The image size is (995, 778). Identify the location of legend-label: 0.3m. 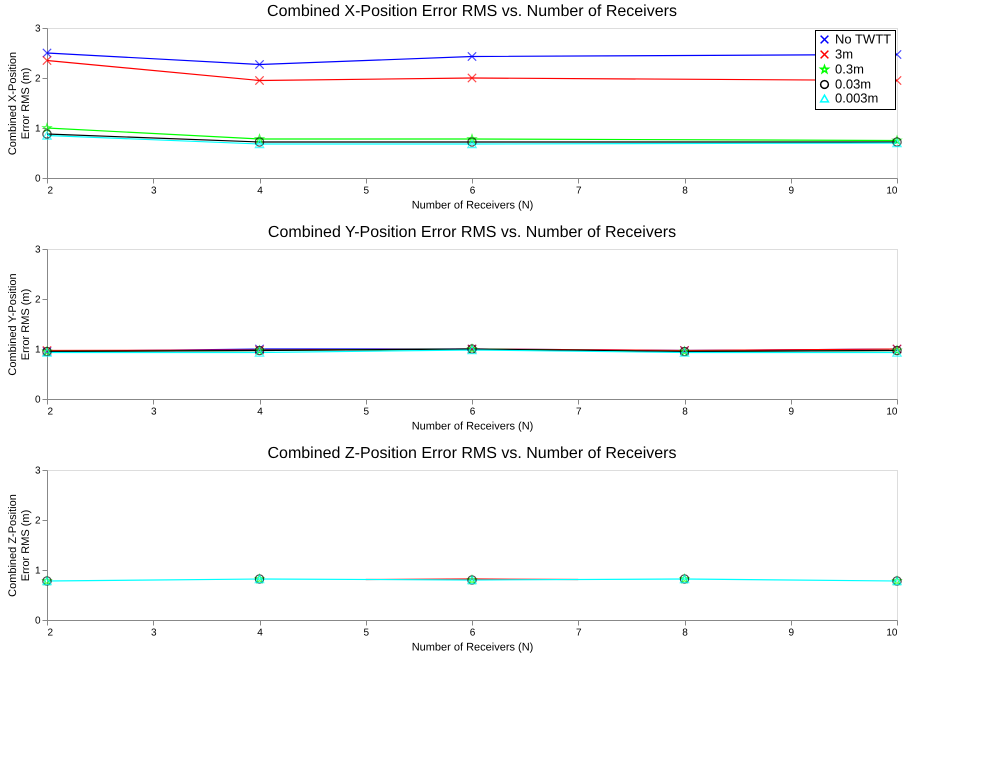
(849, 69).